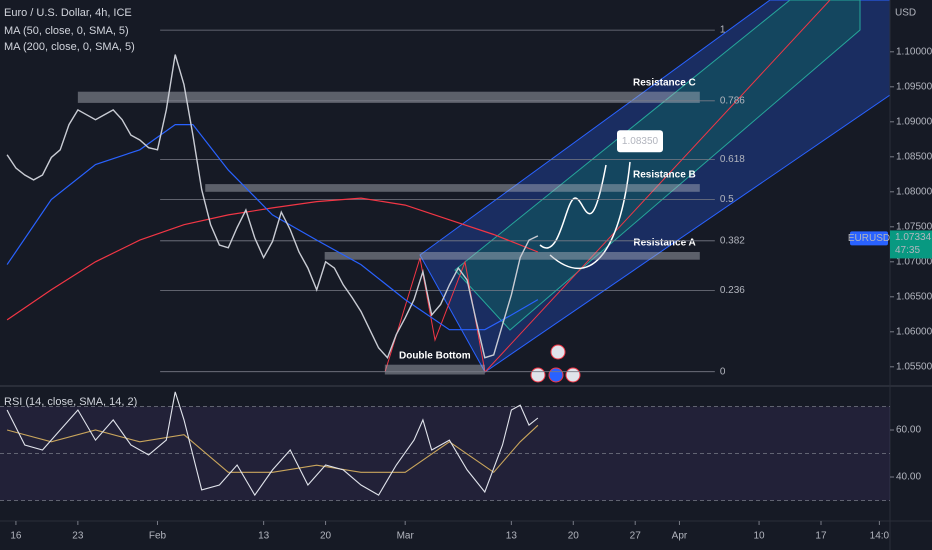 Image resolution: width=932 pixels, height=550 pixels. I want to click on x-tick-label: Apr, so click(680, 536).